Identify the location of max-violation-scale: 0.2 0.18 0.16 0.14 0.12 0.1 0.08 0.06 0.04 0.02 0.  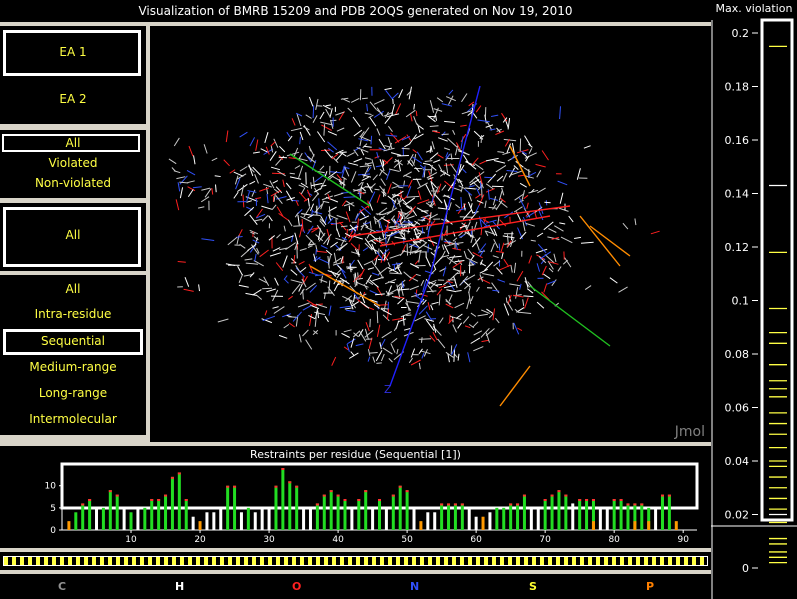
(754, 299).